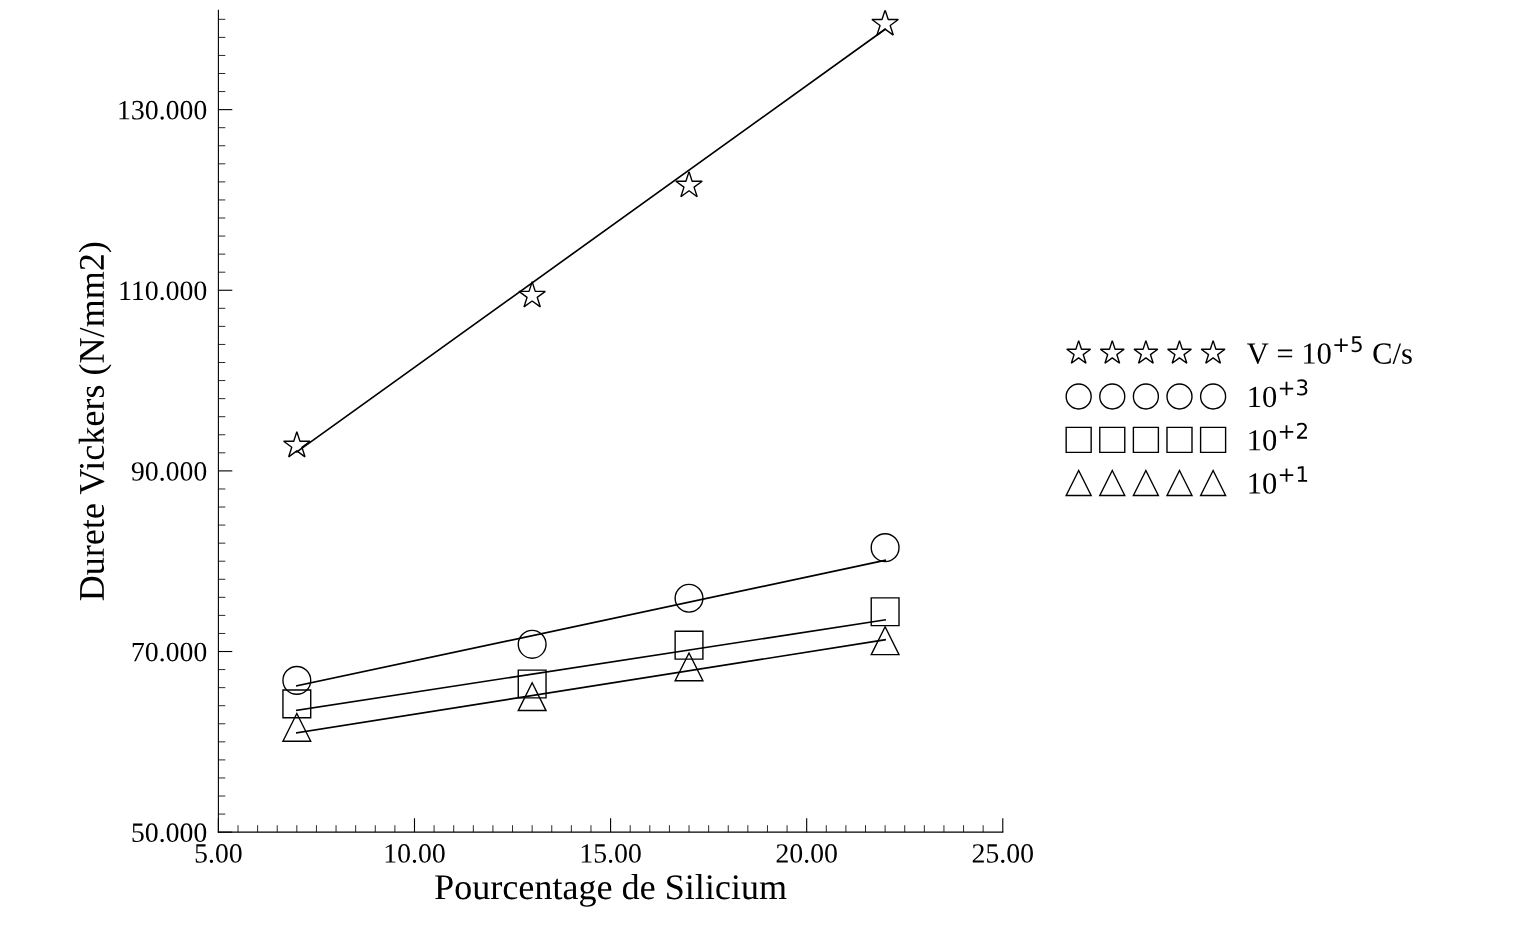  What do you see at coordinates (95, 421) in the screenshot?
I see `y-axis-title: Durete Vickers (N/mm2)` at bounding box center [95, 421].